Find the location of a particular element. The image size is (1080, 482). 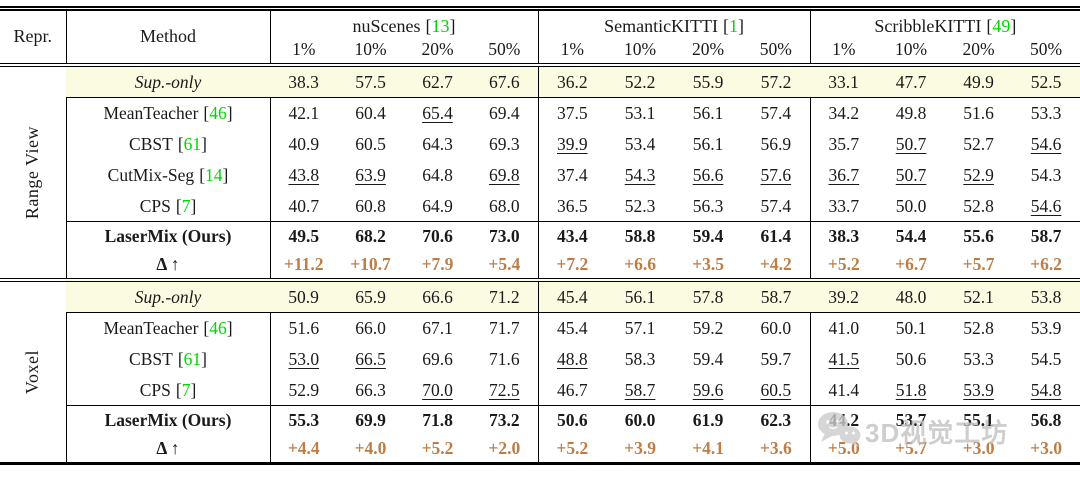

value-cell: 50.1 is located at coordinates (911, 328).